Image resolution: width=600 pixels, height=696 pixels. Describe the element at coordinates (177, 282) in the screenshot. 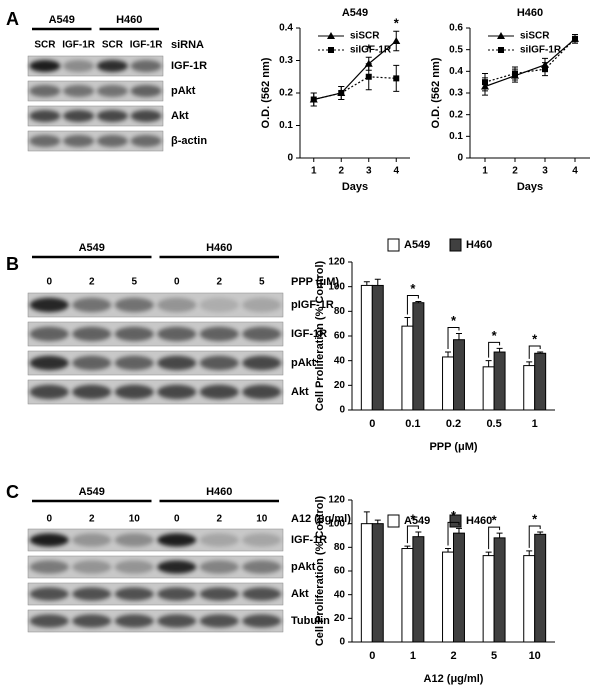

I see `lane-label: 0` at that location.